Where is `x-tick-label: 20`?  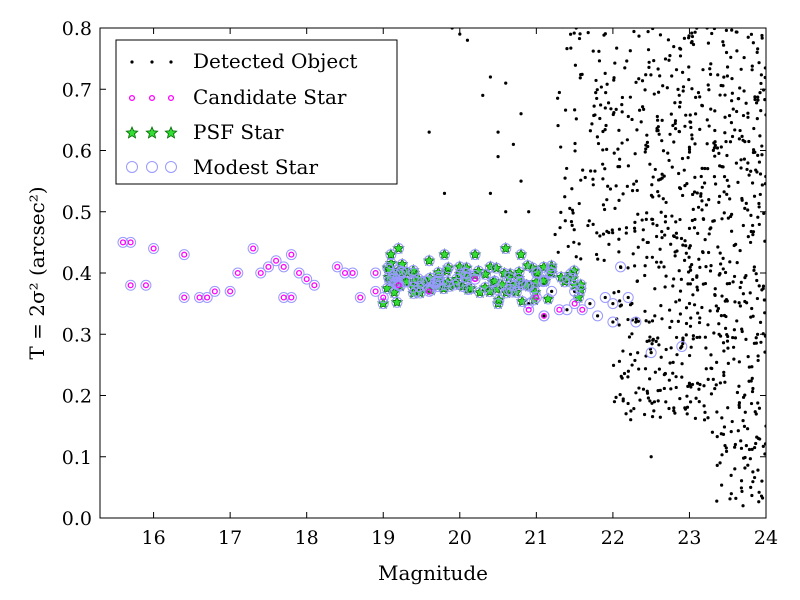 x-tick-label: 20 is located at coordinates (460, 538).